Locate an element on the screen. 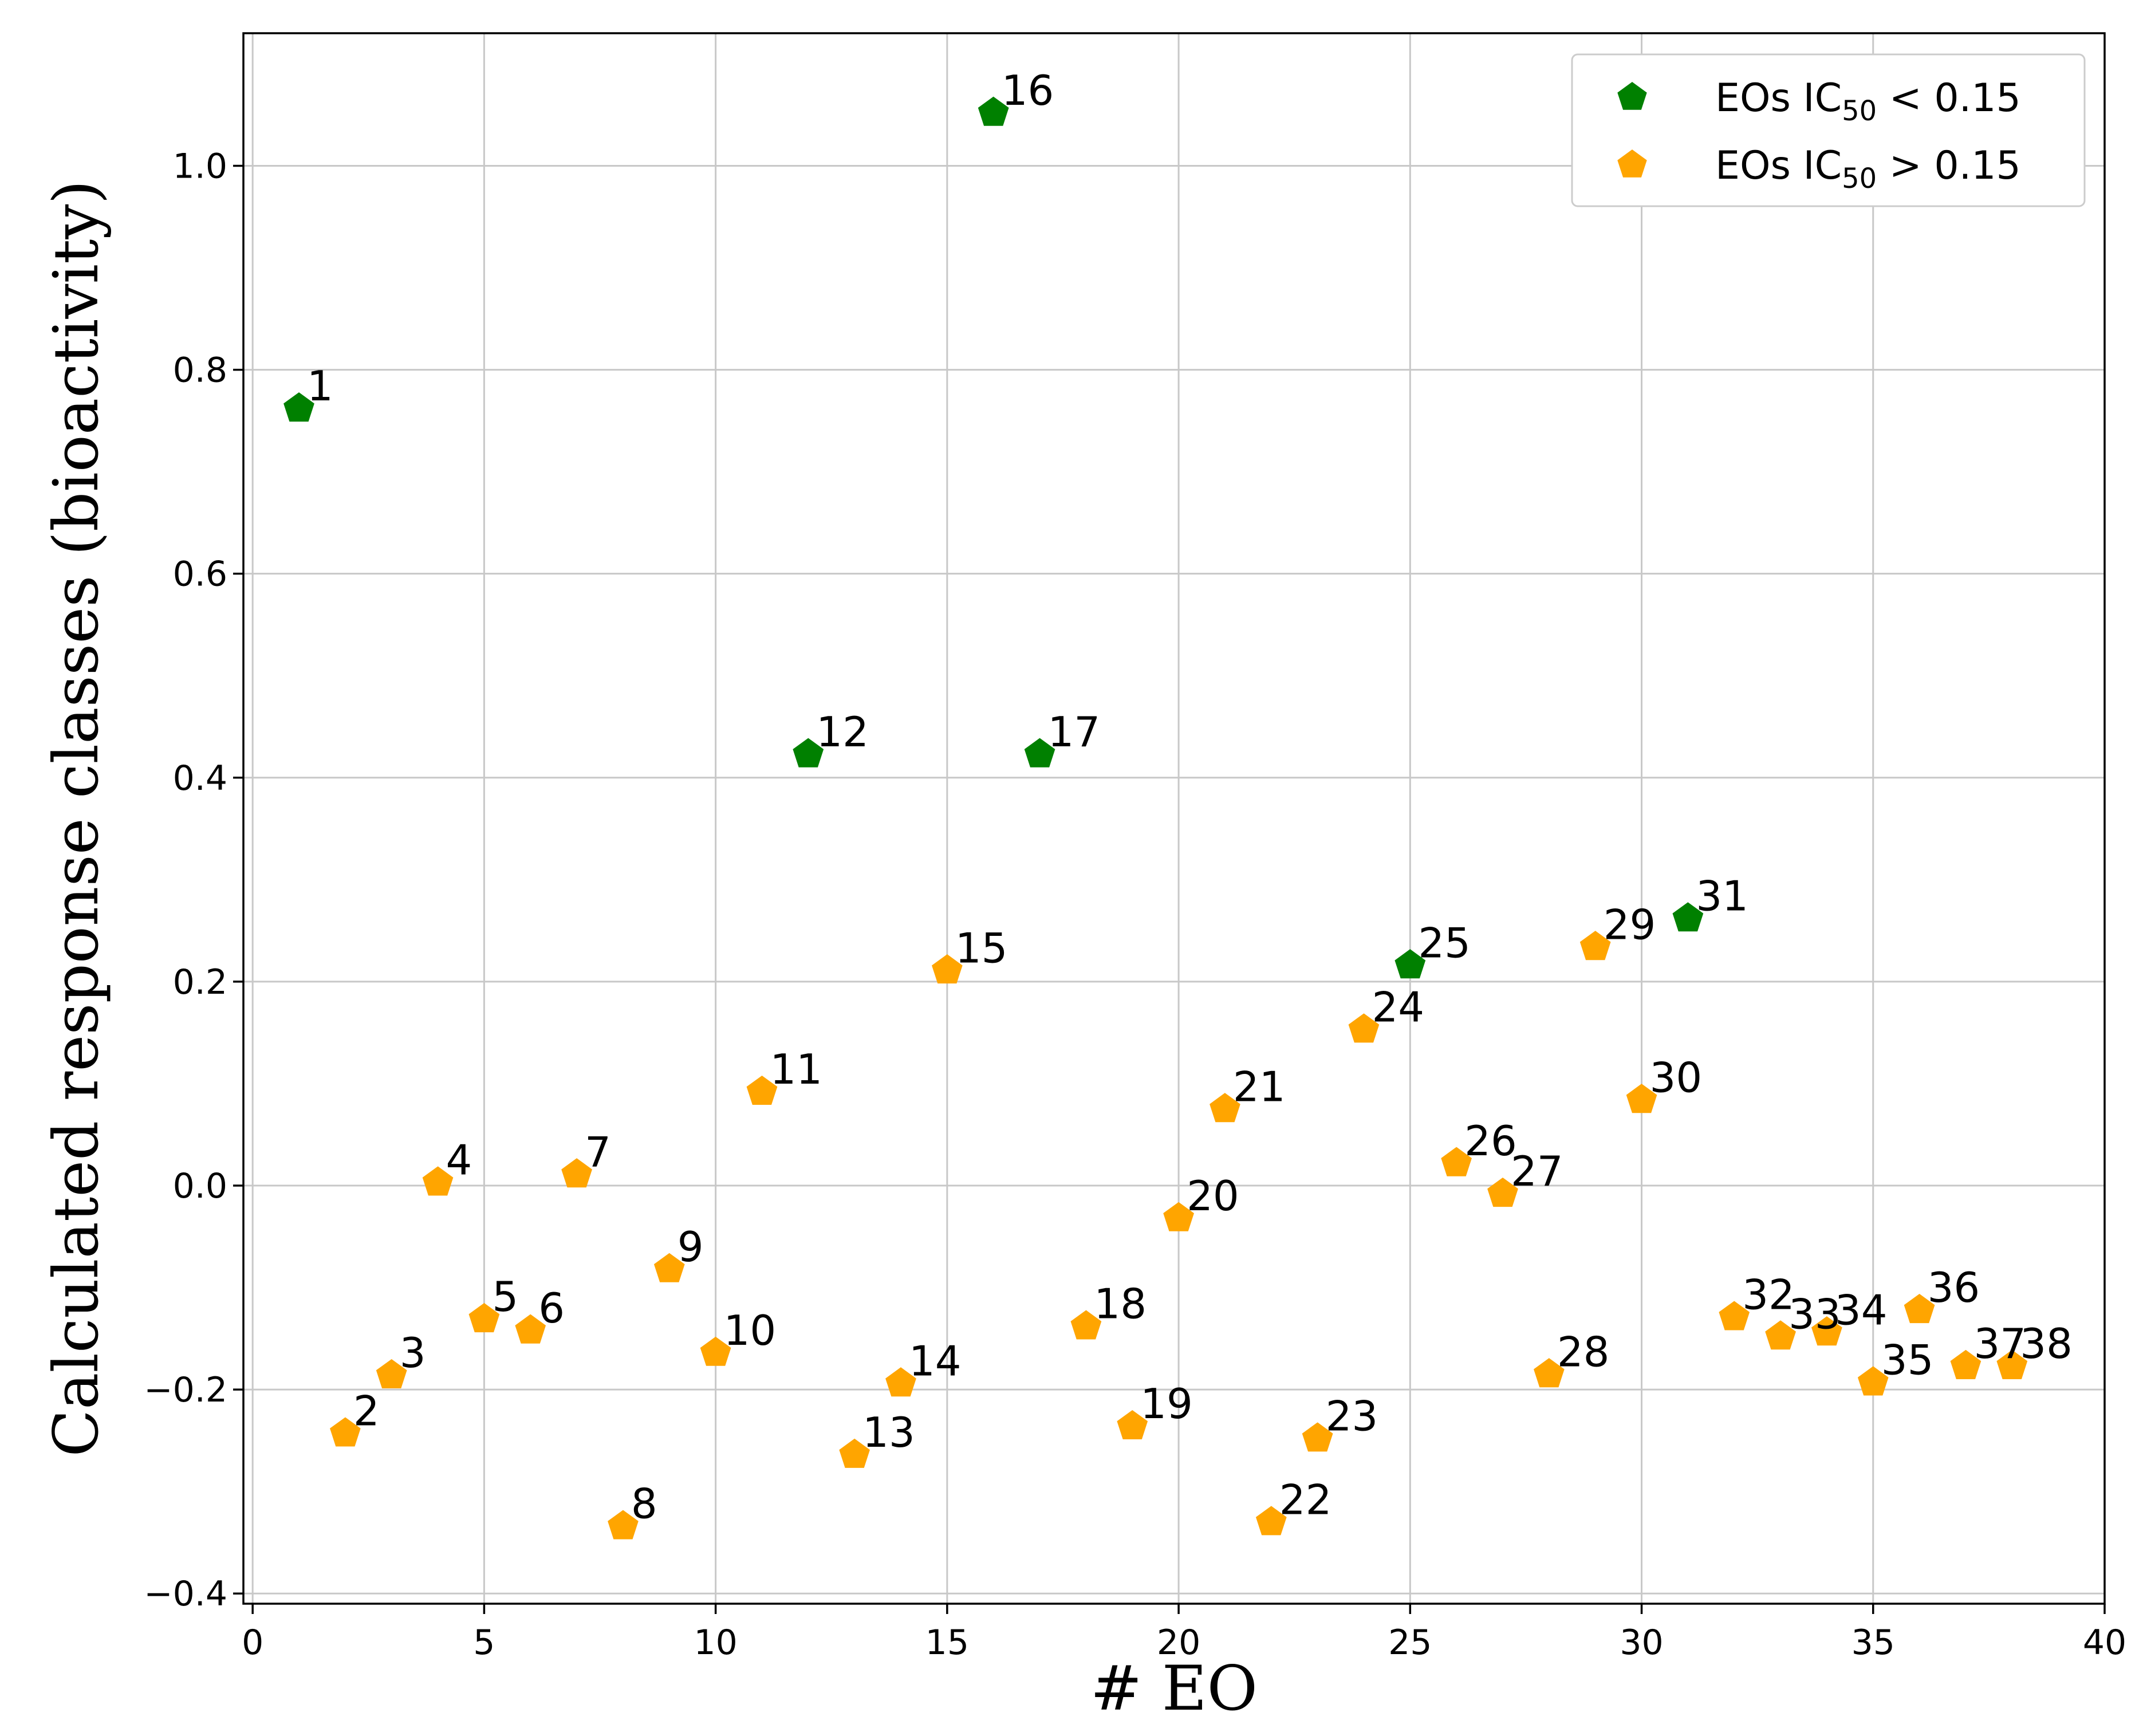 Image resolution: width=2147 pixels, height=1736 pixels. point-label-38: 38 is located at coordinates (2046, 1344).